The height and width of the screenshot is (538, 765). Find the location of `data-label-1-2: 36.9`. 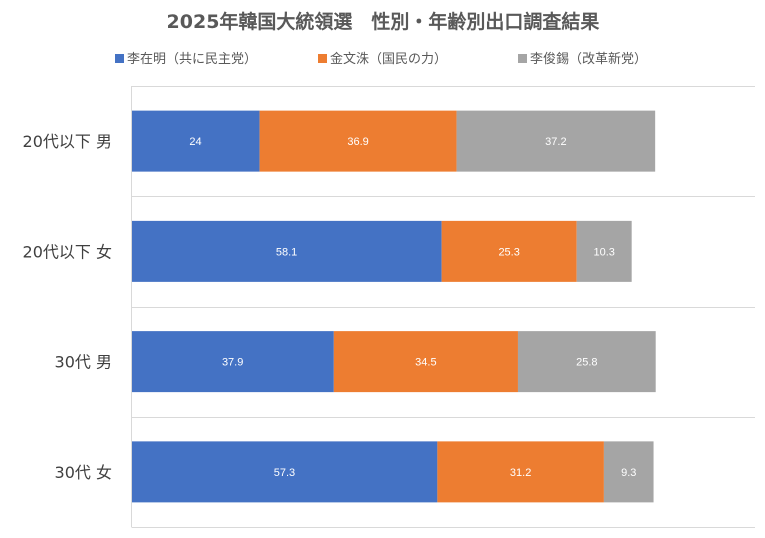

data-label-1-2: 36.9 is located at coordinates (357, 142).